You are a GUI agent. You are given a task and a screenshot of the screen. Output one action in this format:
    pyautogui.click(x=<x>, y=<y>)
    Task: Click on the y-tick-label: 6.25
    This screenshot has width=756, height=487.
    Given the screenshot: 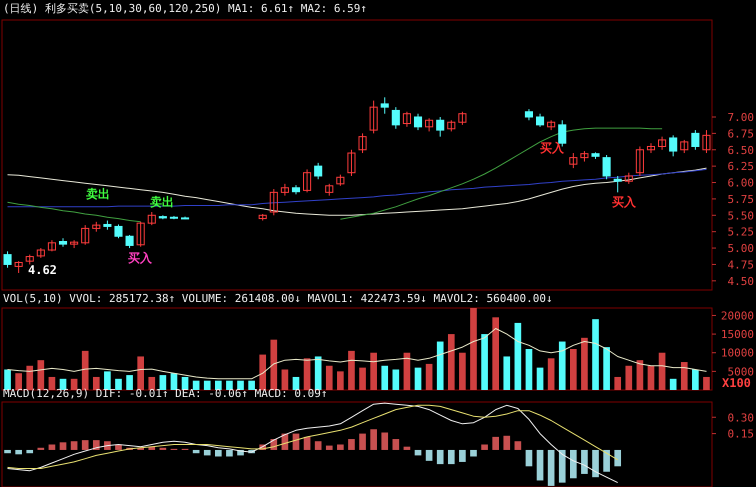 What is the action you would take?
    pyautogui.click(x=741, y=167)
    